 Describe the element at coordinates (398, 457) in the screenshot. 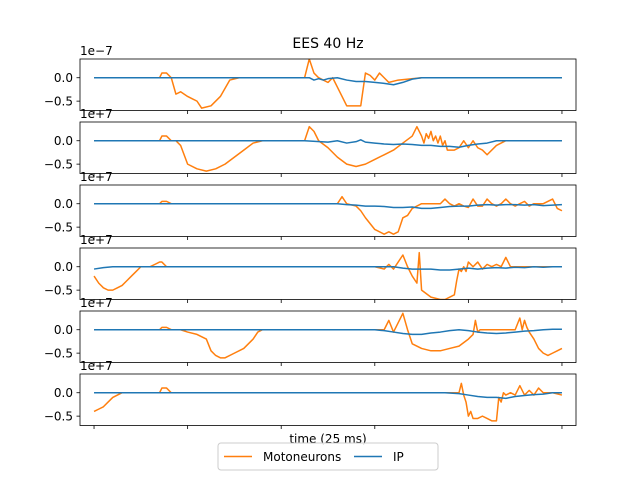

I see `legend-label-ip: IP` at that location.